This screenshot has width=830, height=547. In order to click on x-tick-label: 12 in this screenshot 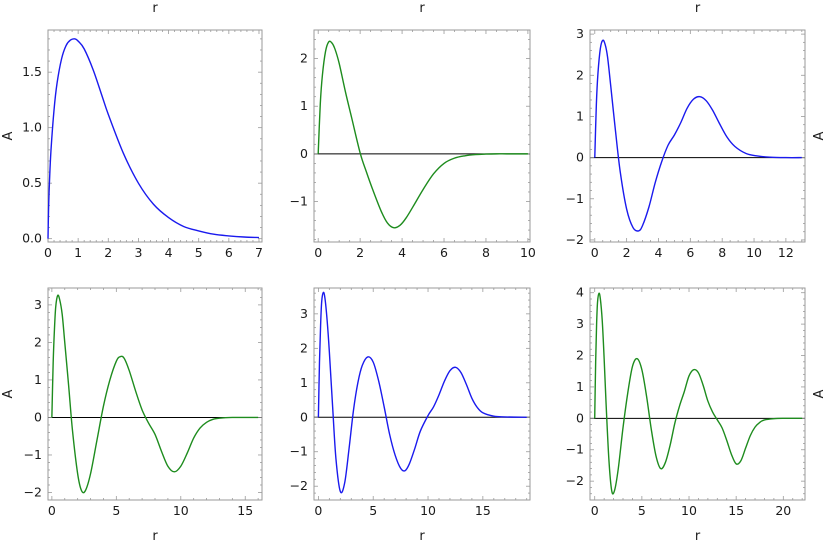, I will do `click(786, 252)`.